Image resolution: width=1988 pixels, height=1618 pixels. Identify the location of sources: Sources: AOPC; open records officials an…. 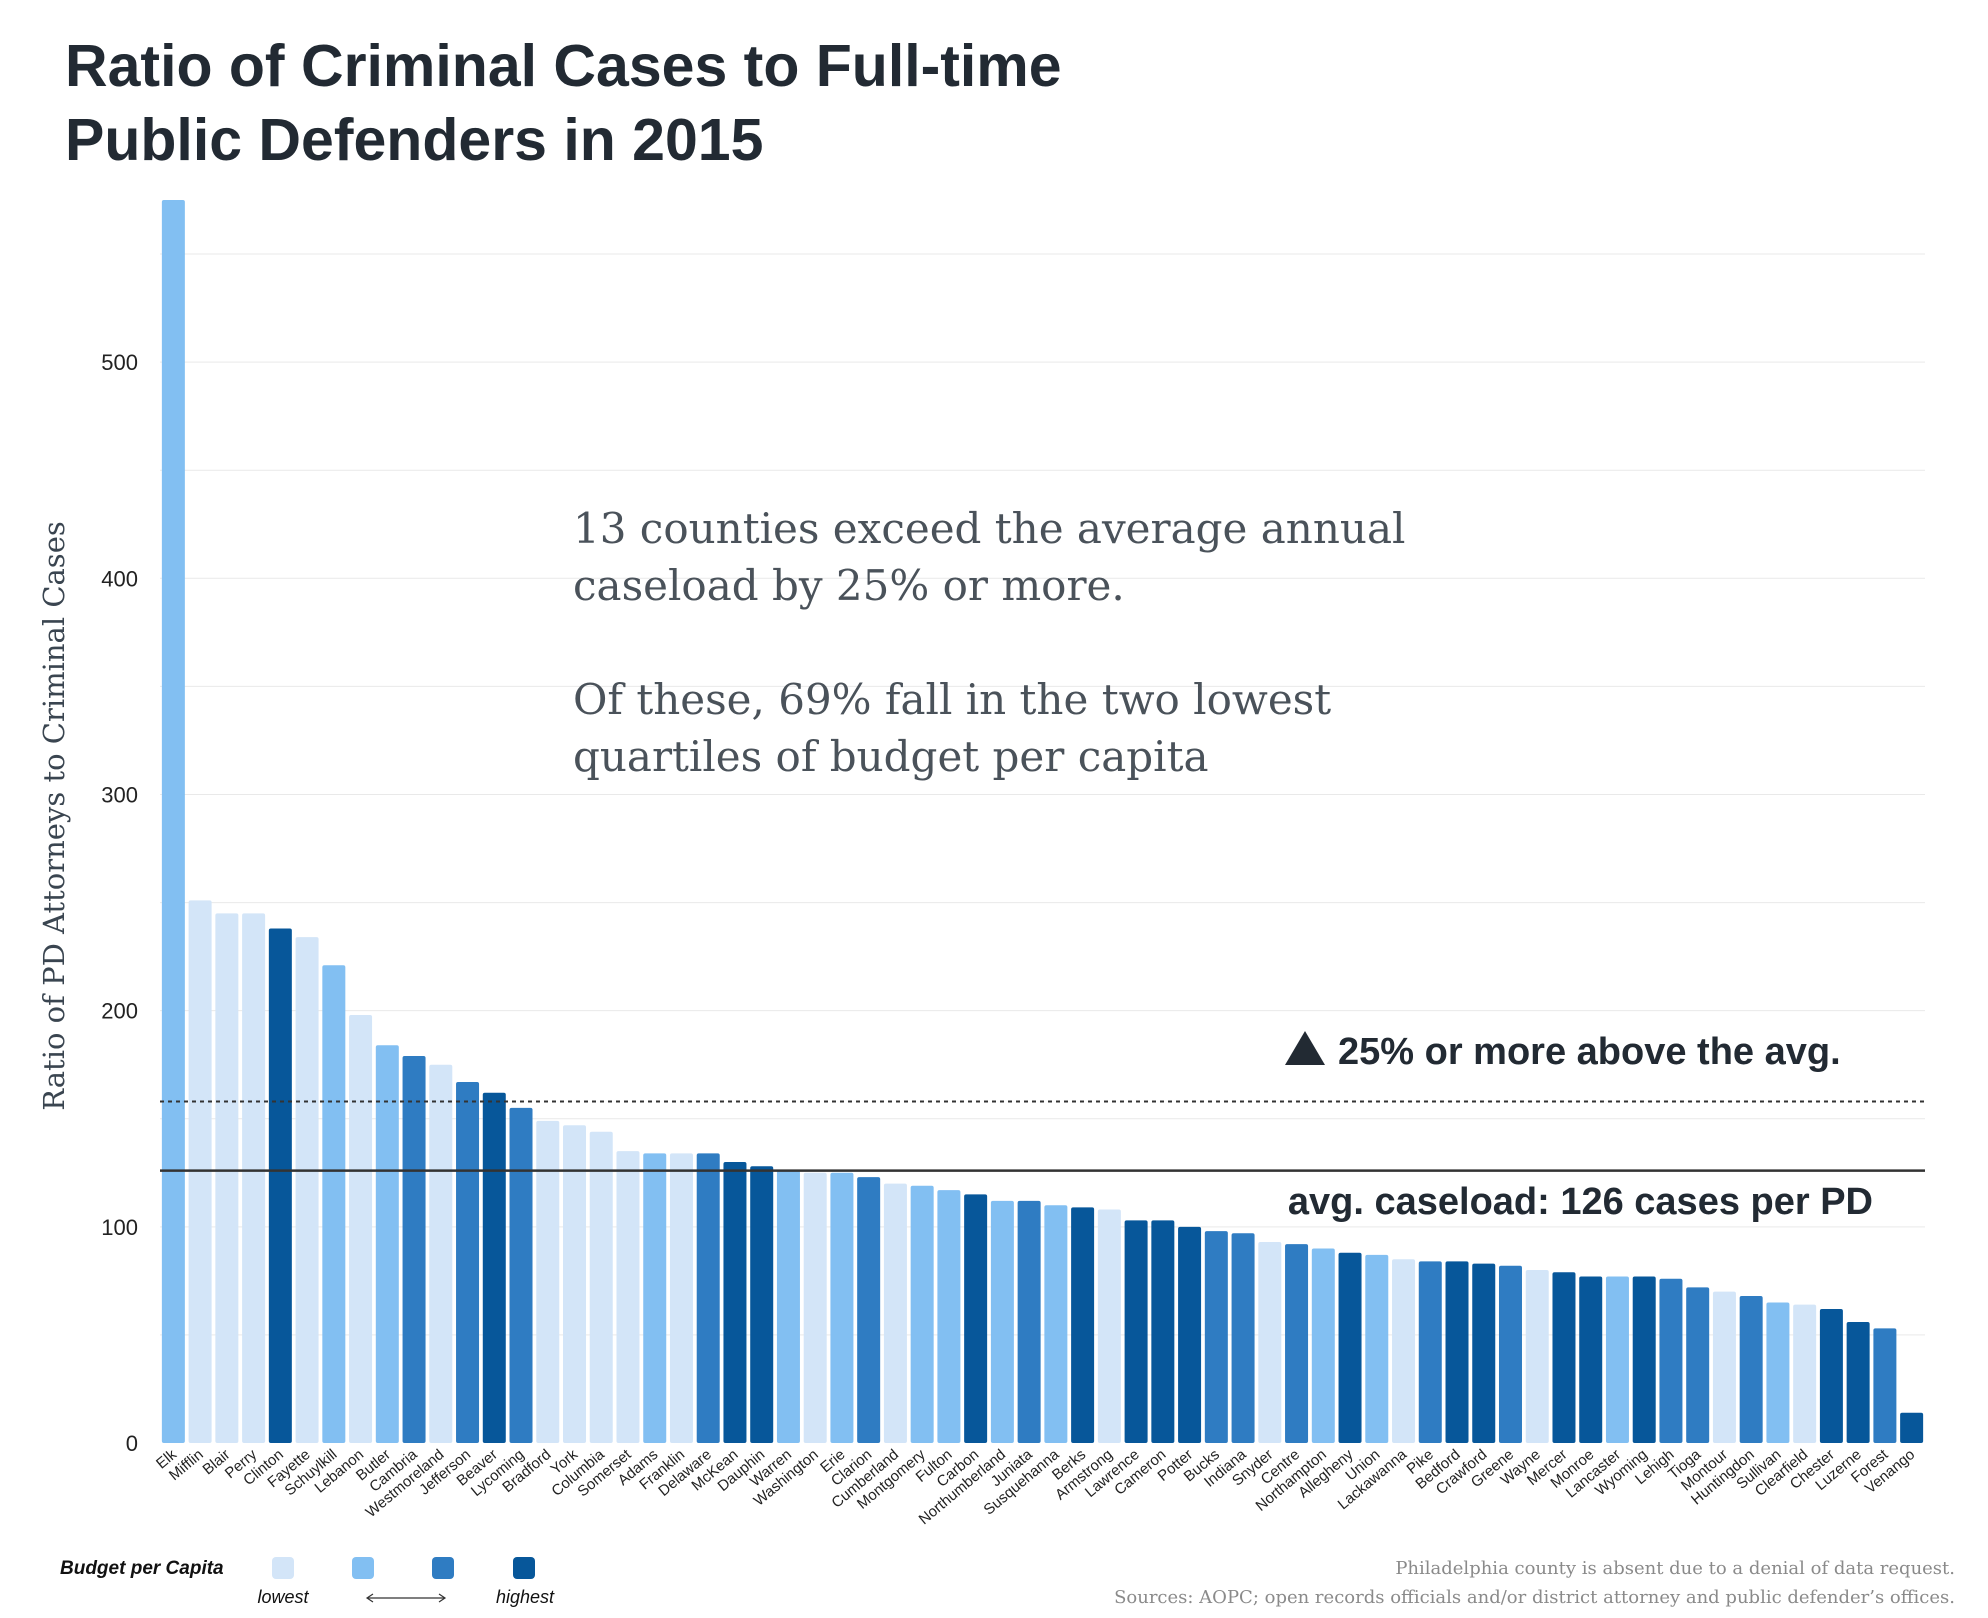
(1534, 1597).